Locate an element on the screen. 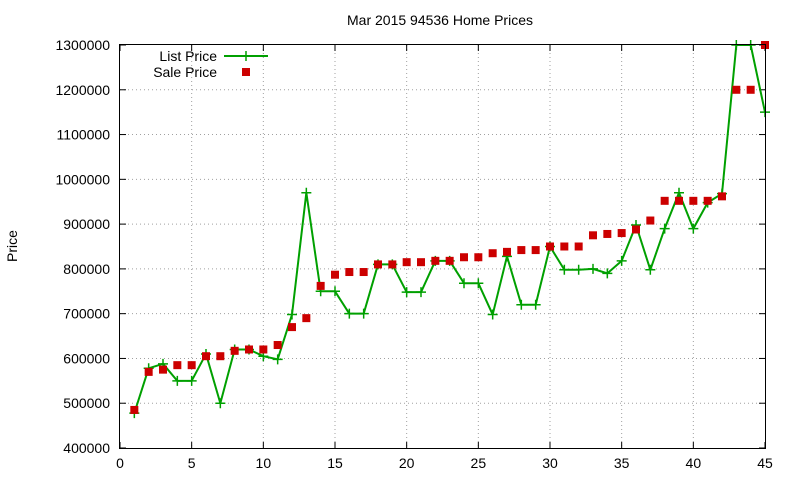 This screenshot has width=800, height=480. x-tick-label: 40 is located at coordinates (694, 463).